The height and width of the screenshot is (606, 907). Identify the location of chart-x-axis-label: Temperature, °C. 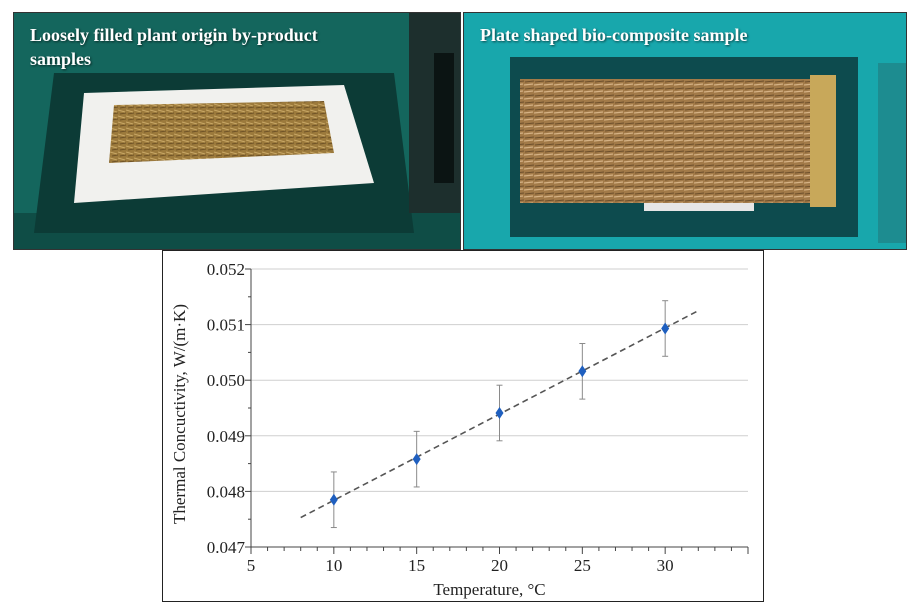
(489, 589).